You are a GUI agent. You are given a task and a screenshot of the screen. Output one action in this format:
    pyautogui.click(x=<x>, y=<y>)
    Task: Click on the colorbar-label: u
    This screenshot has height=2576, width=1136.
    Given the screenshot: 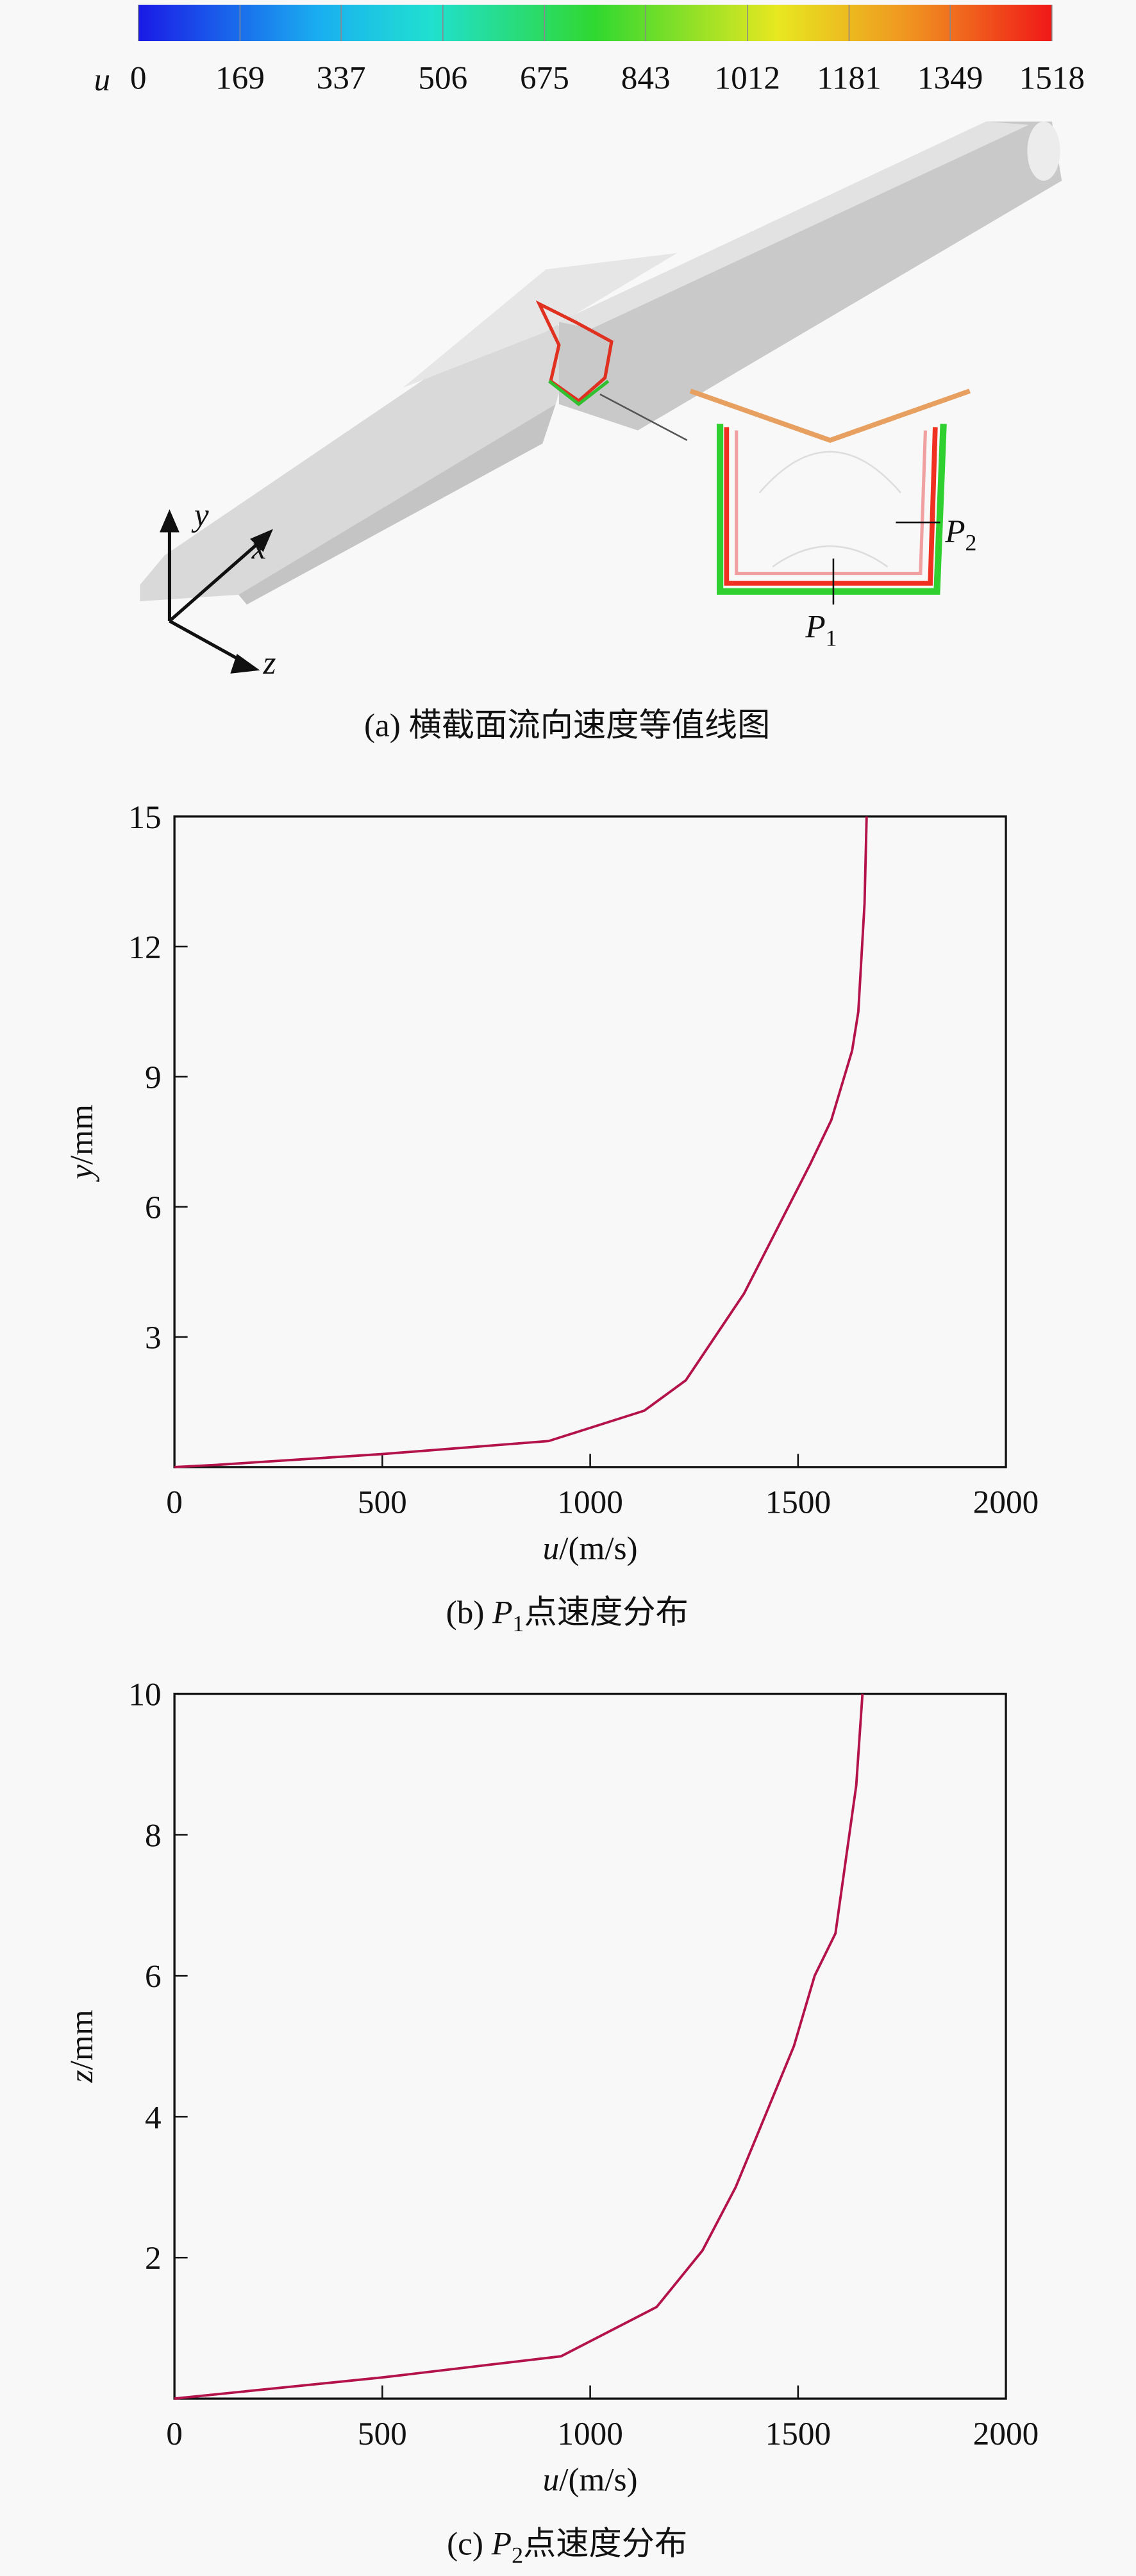 What is the action you would take?
    pyautogui.click(x=102, y=80)
    